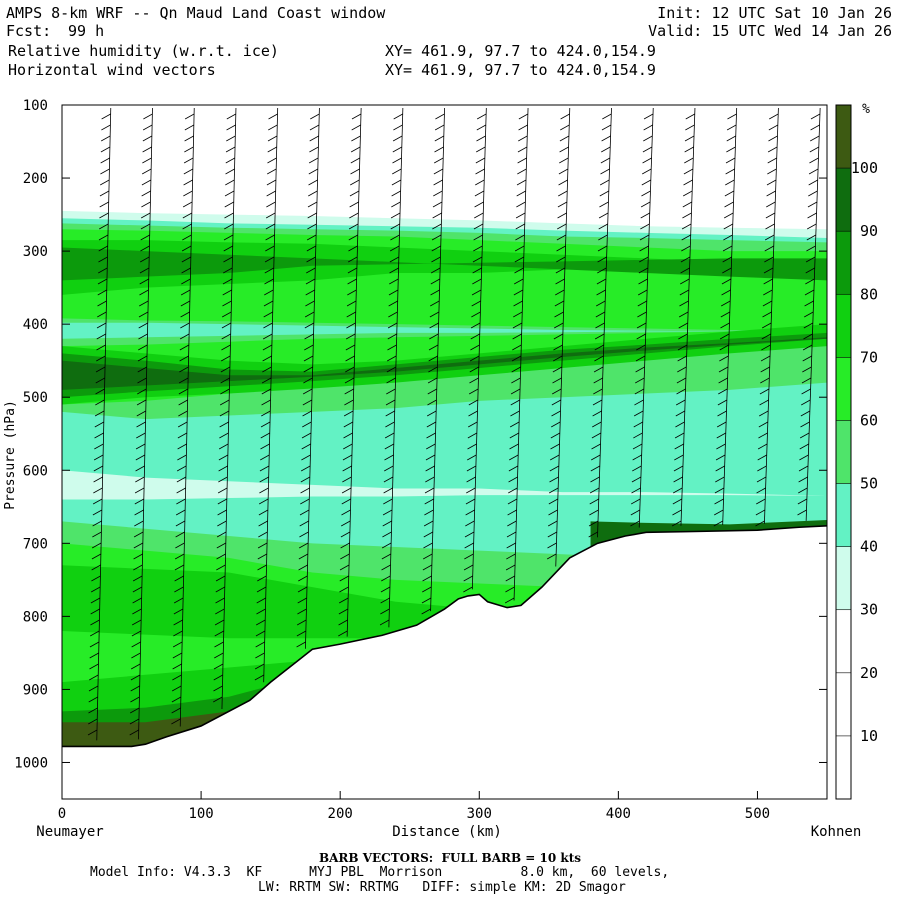  I want to click on colorbar-label: 50, so click(869, 484).